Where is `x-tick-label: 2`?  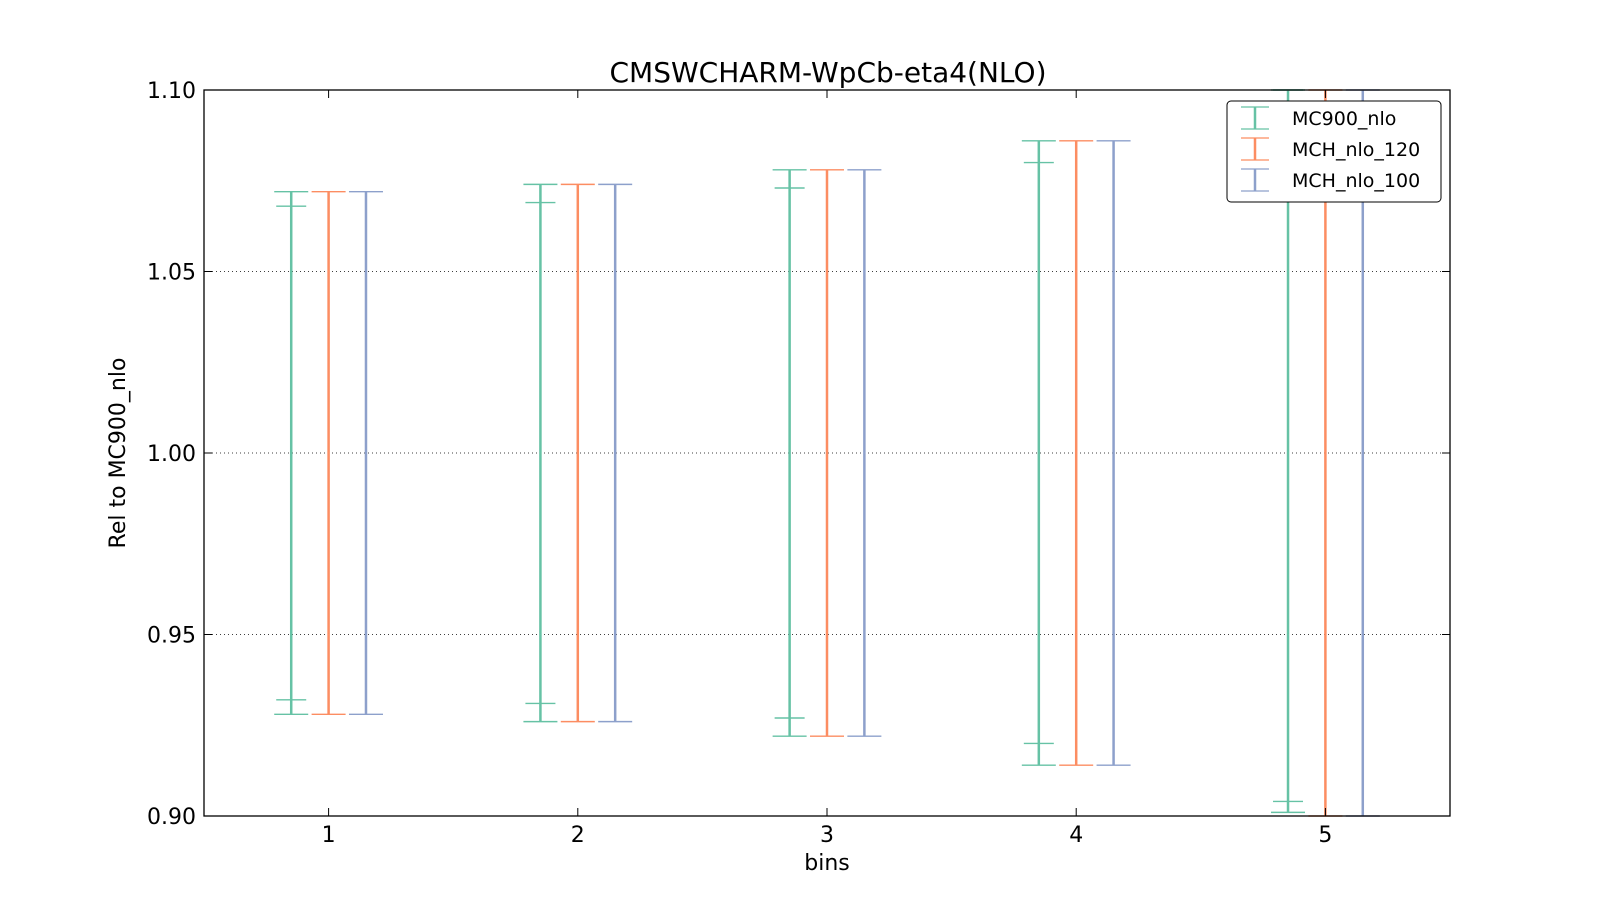 x-tick-label: 2 is located at coordinates (578, 835).